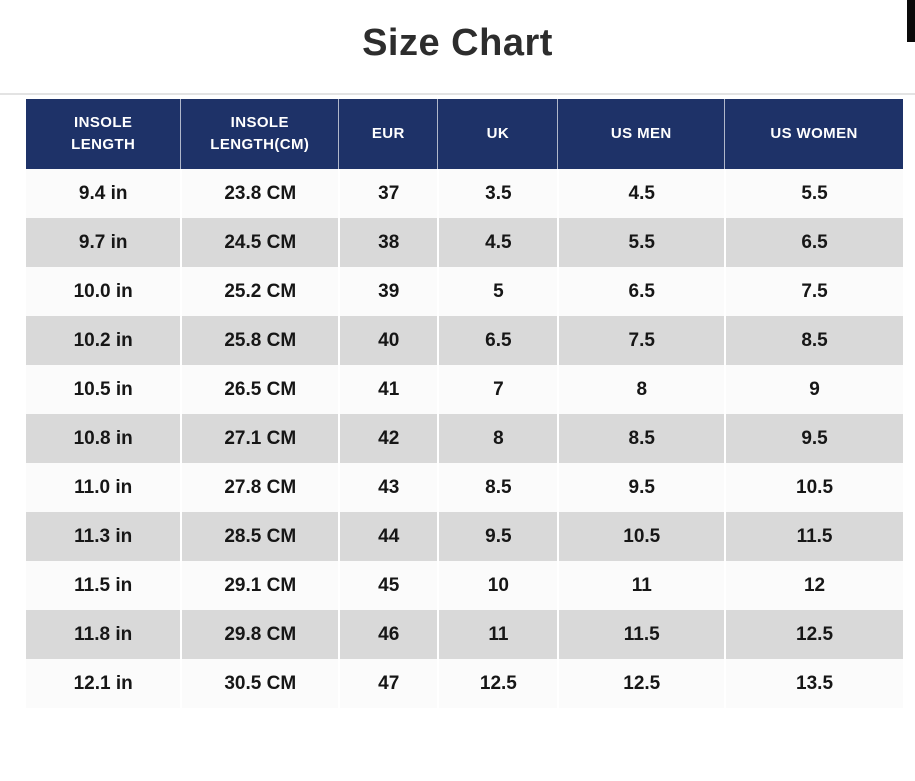 The image size is (915, 781). Describe the element at coordinates (497, 291) in the screenshot. I see `table-cell: 5` at that location.